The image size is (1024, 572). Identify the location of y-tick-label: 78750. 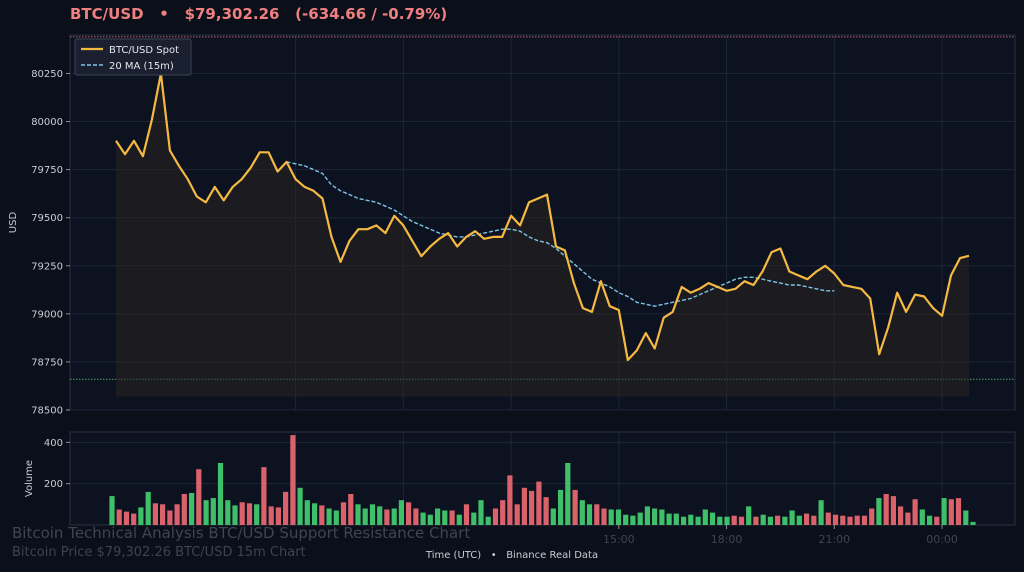
(47, 362).